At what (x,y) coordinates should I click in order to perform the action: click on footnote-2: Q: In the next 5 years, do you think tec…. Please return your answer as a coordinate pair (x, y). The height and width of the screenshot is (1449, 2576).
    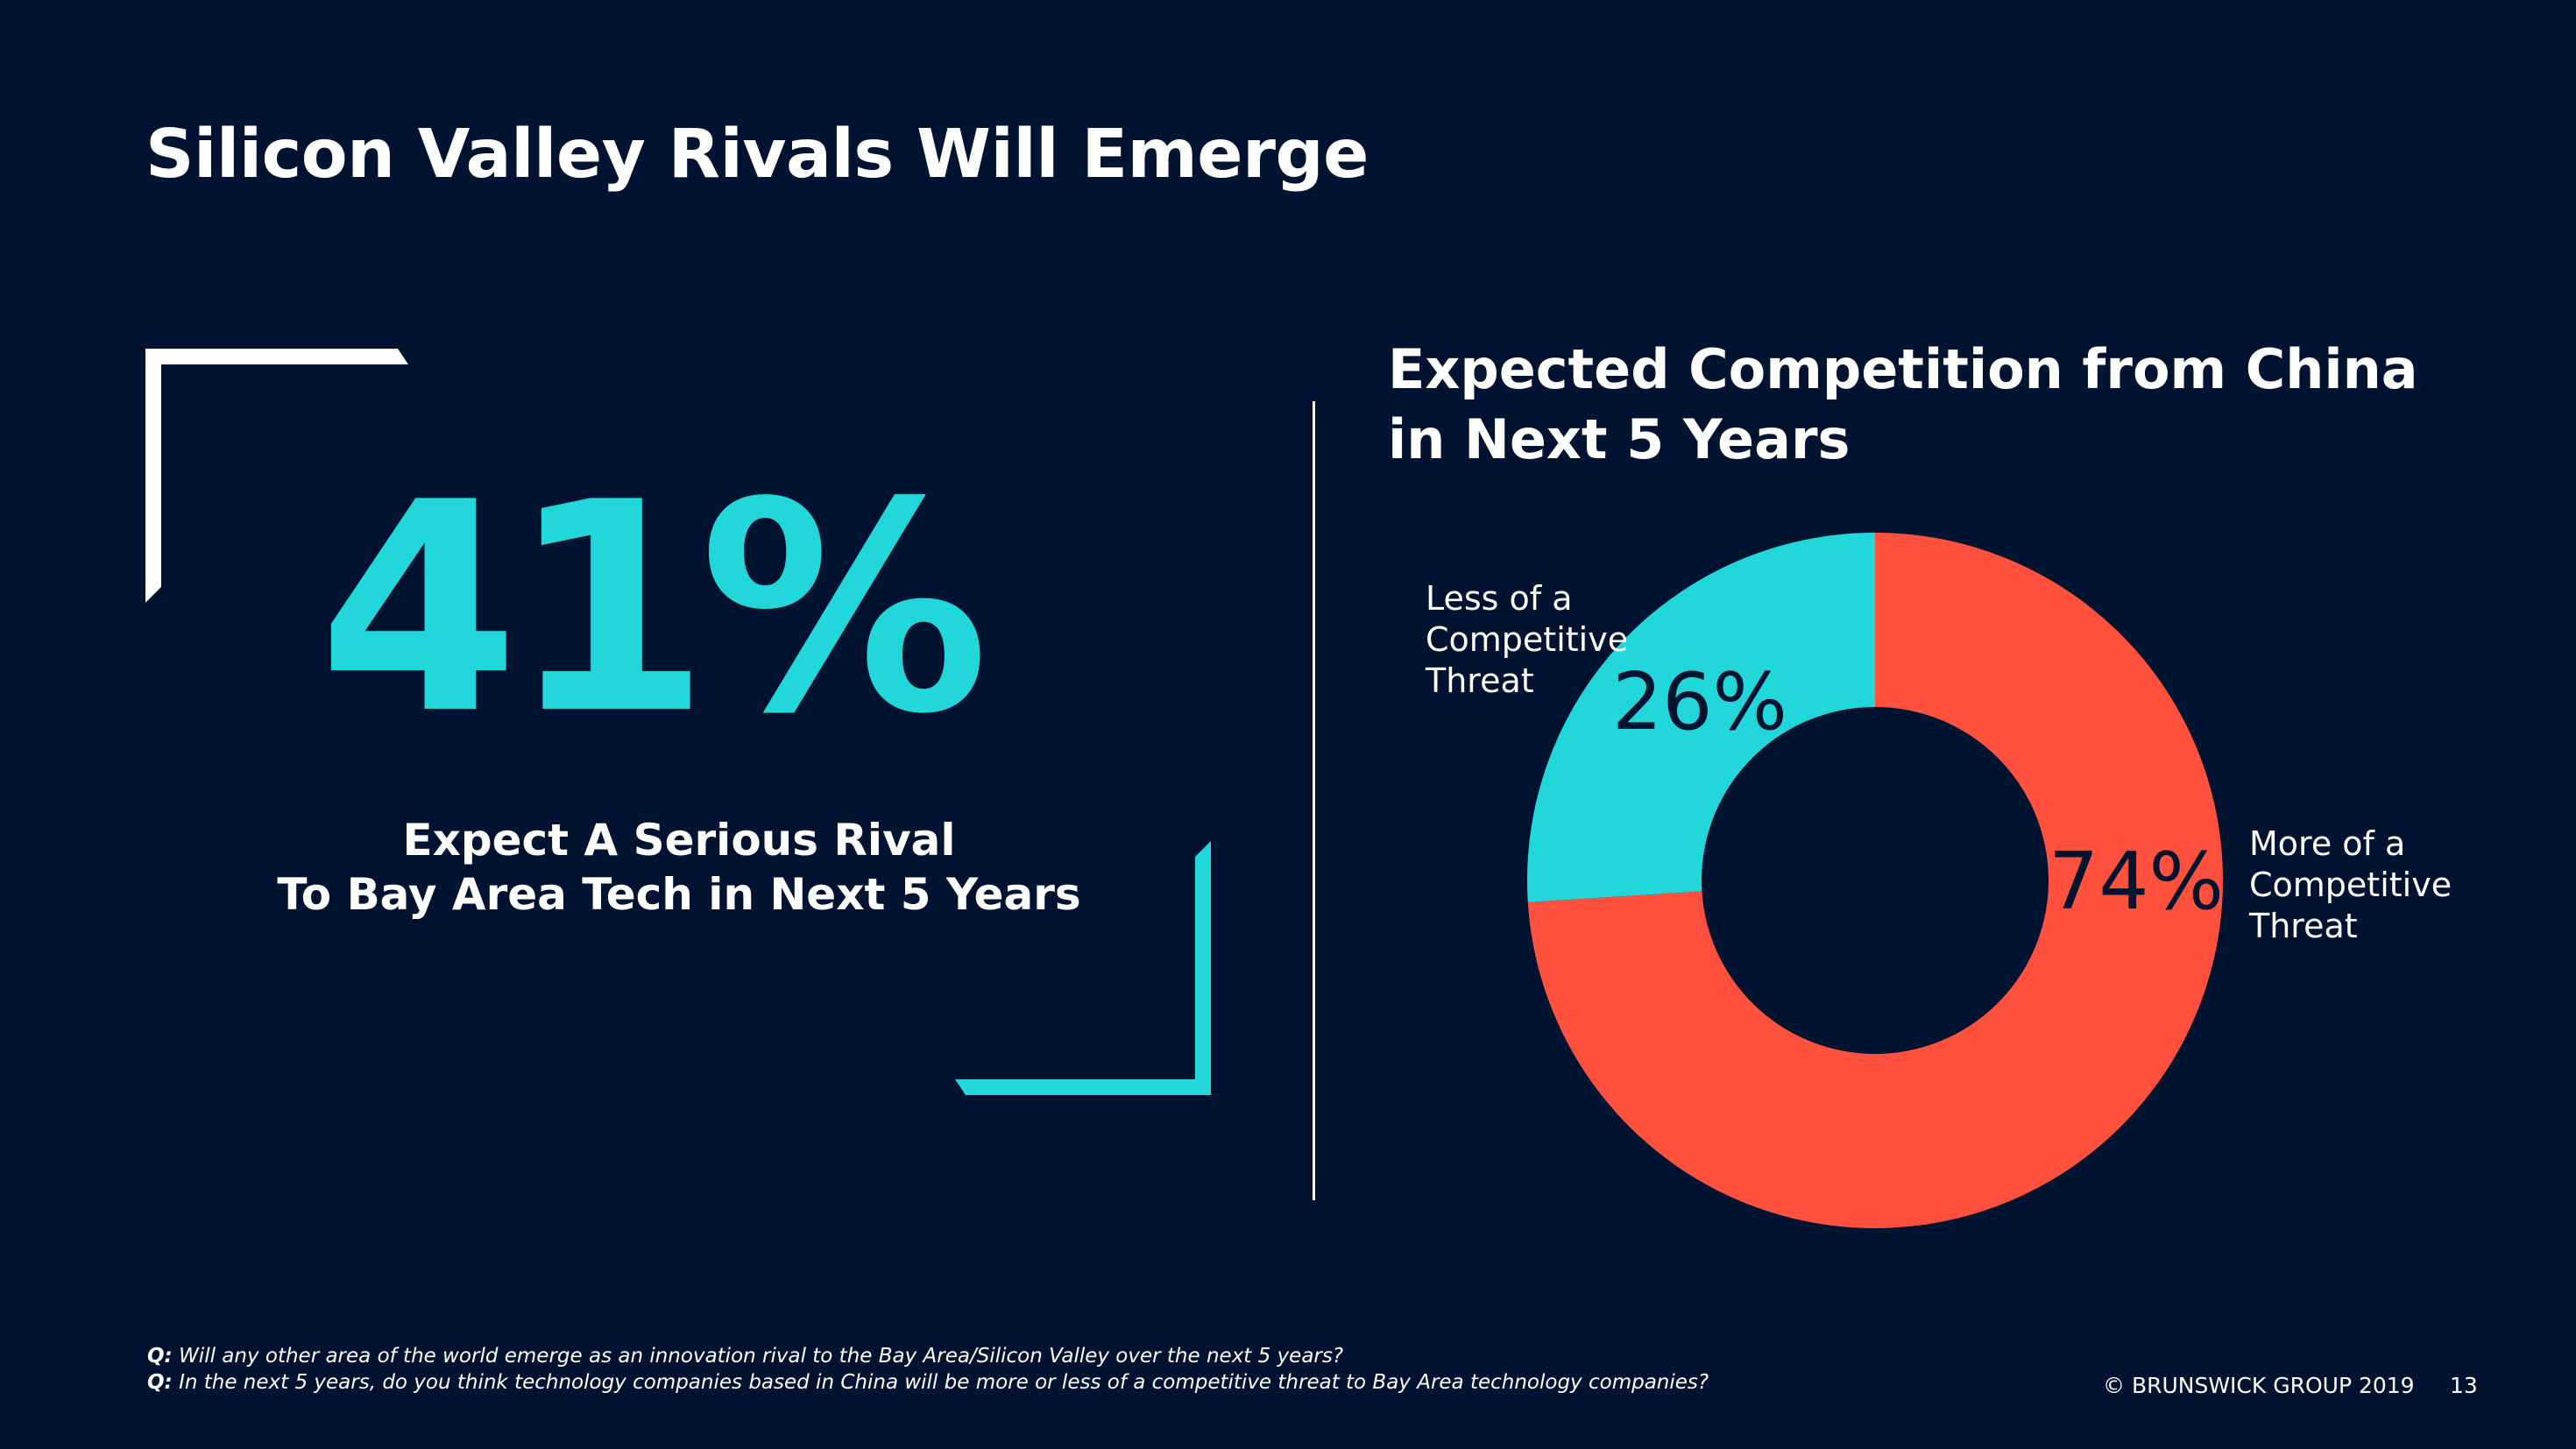
    Looking at the image, I should click on (1111, 1383).